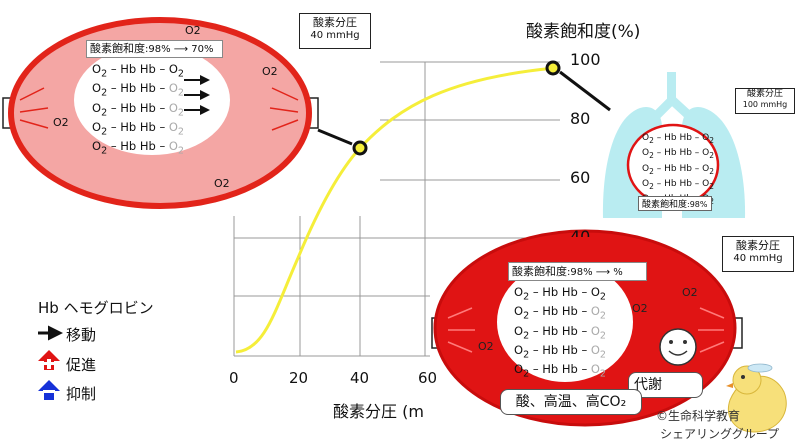  Describe the element at coordinates (697, 204) in the screenshot. I see `lung-saturation-value: :98%` at that location.